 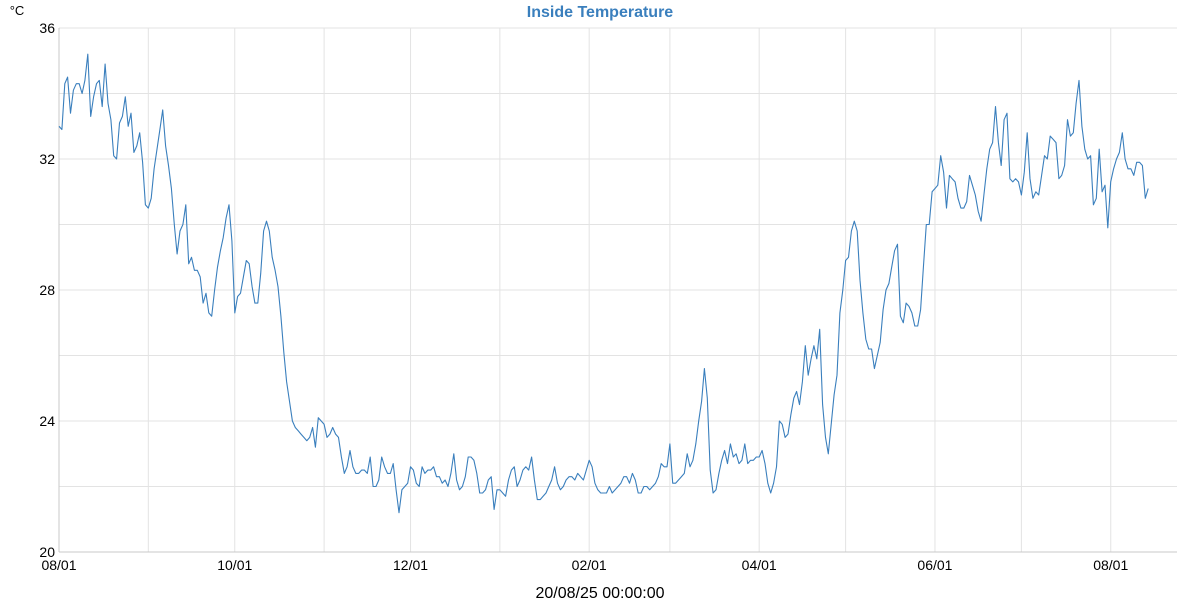 What do you see at coordinates (589, 565) in the screenshot?
I see `x-tick-label: 02/01` at bounding box center [589, 565].